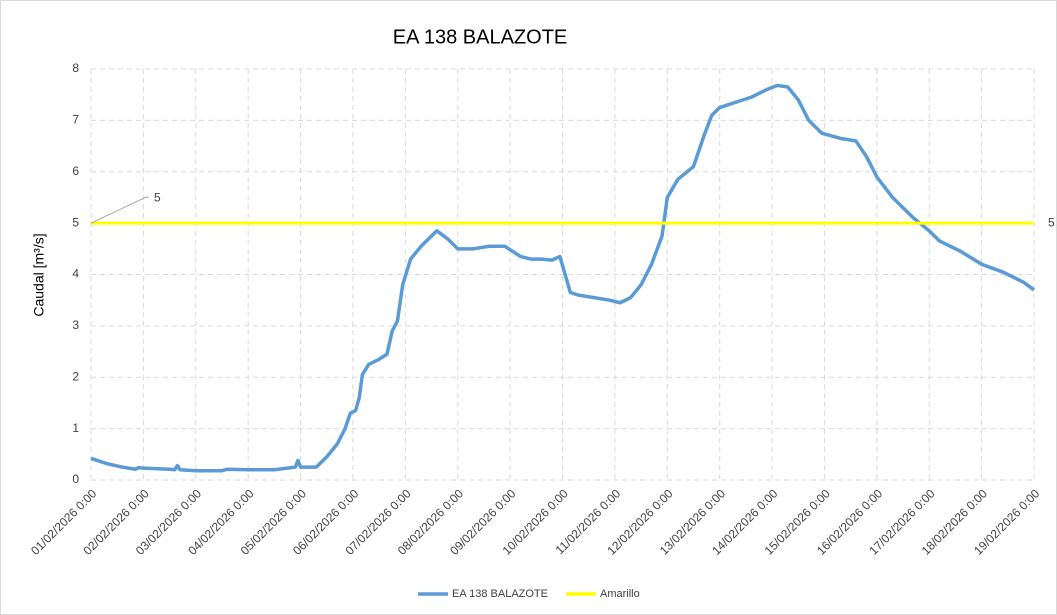 This screenshot has width=1057, height=615. Describe the element at coordinates (75, 222) in the screenshot. I see `y-tick-label: 5` at that location.